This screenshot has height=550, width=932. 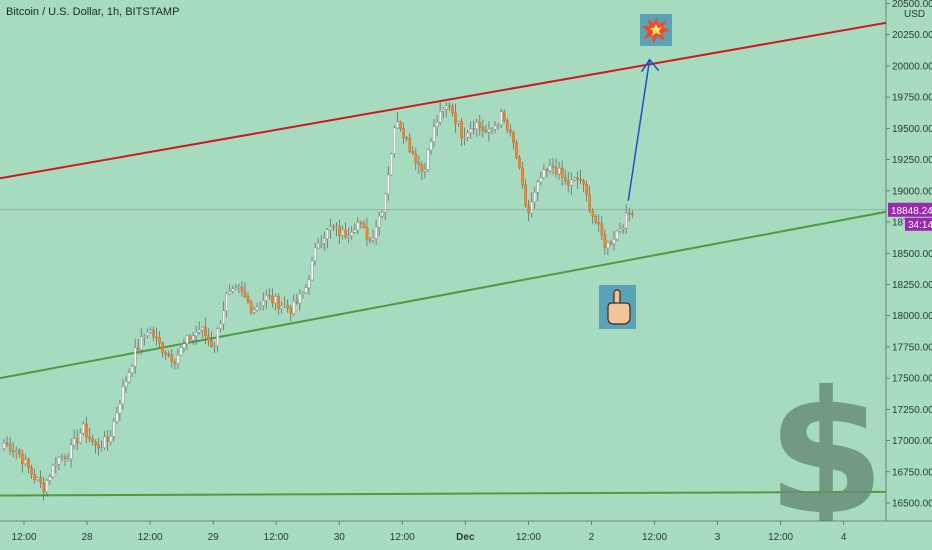 What do you see at coordinates (654, 537) in the screenshot?
I see `x-tick-label: 12:00` at bounding box center [654, 537].